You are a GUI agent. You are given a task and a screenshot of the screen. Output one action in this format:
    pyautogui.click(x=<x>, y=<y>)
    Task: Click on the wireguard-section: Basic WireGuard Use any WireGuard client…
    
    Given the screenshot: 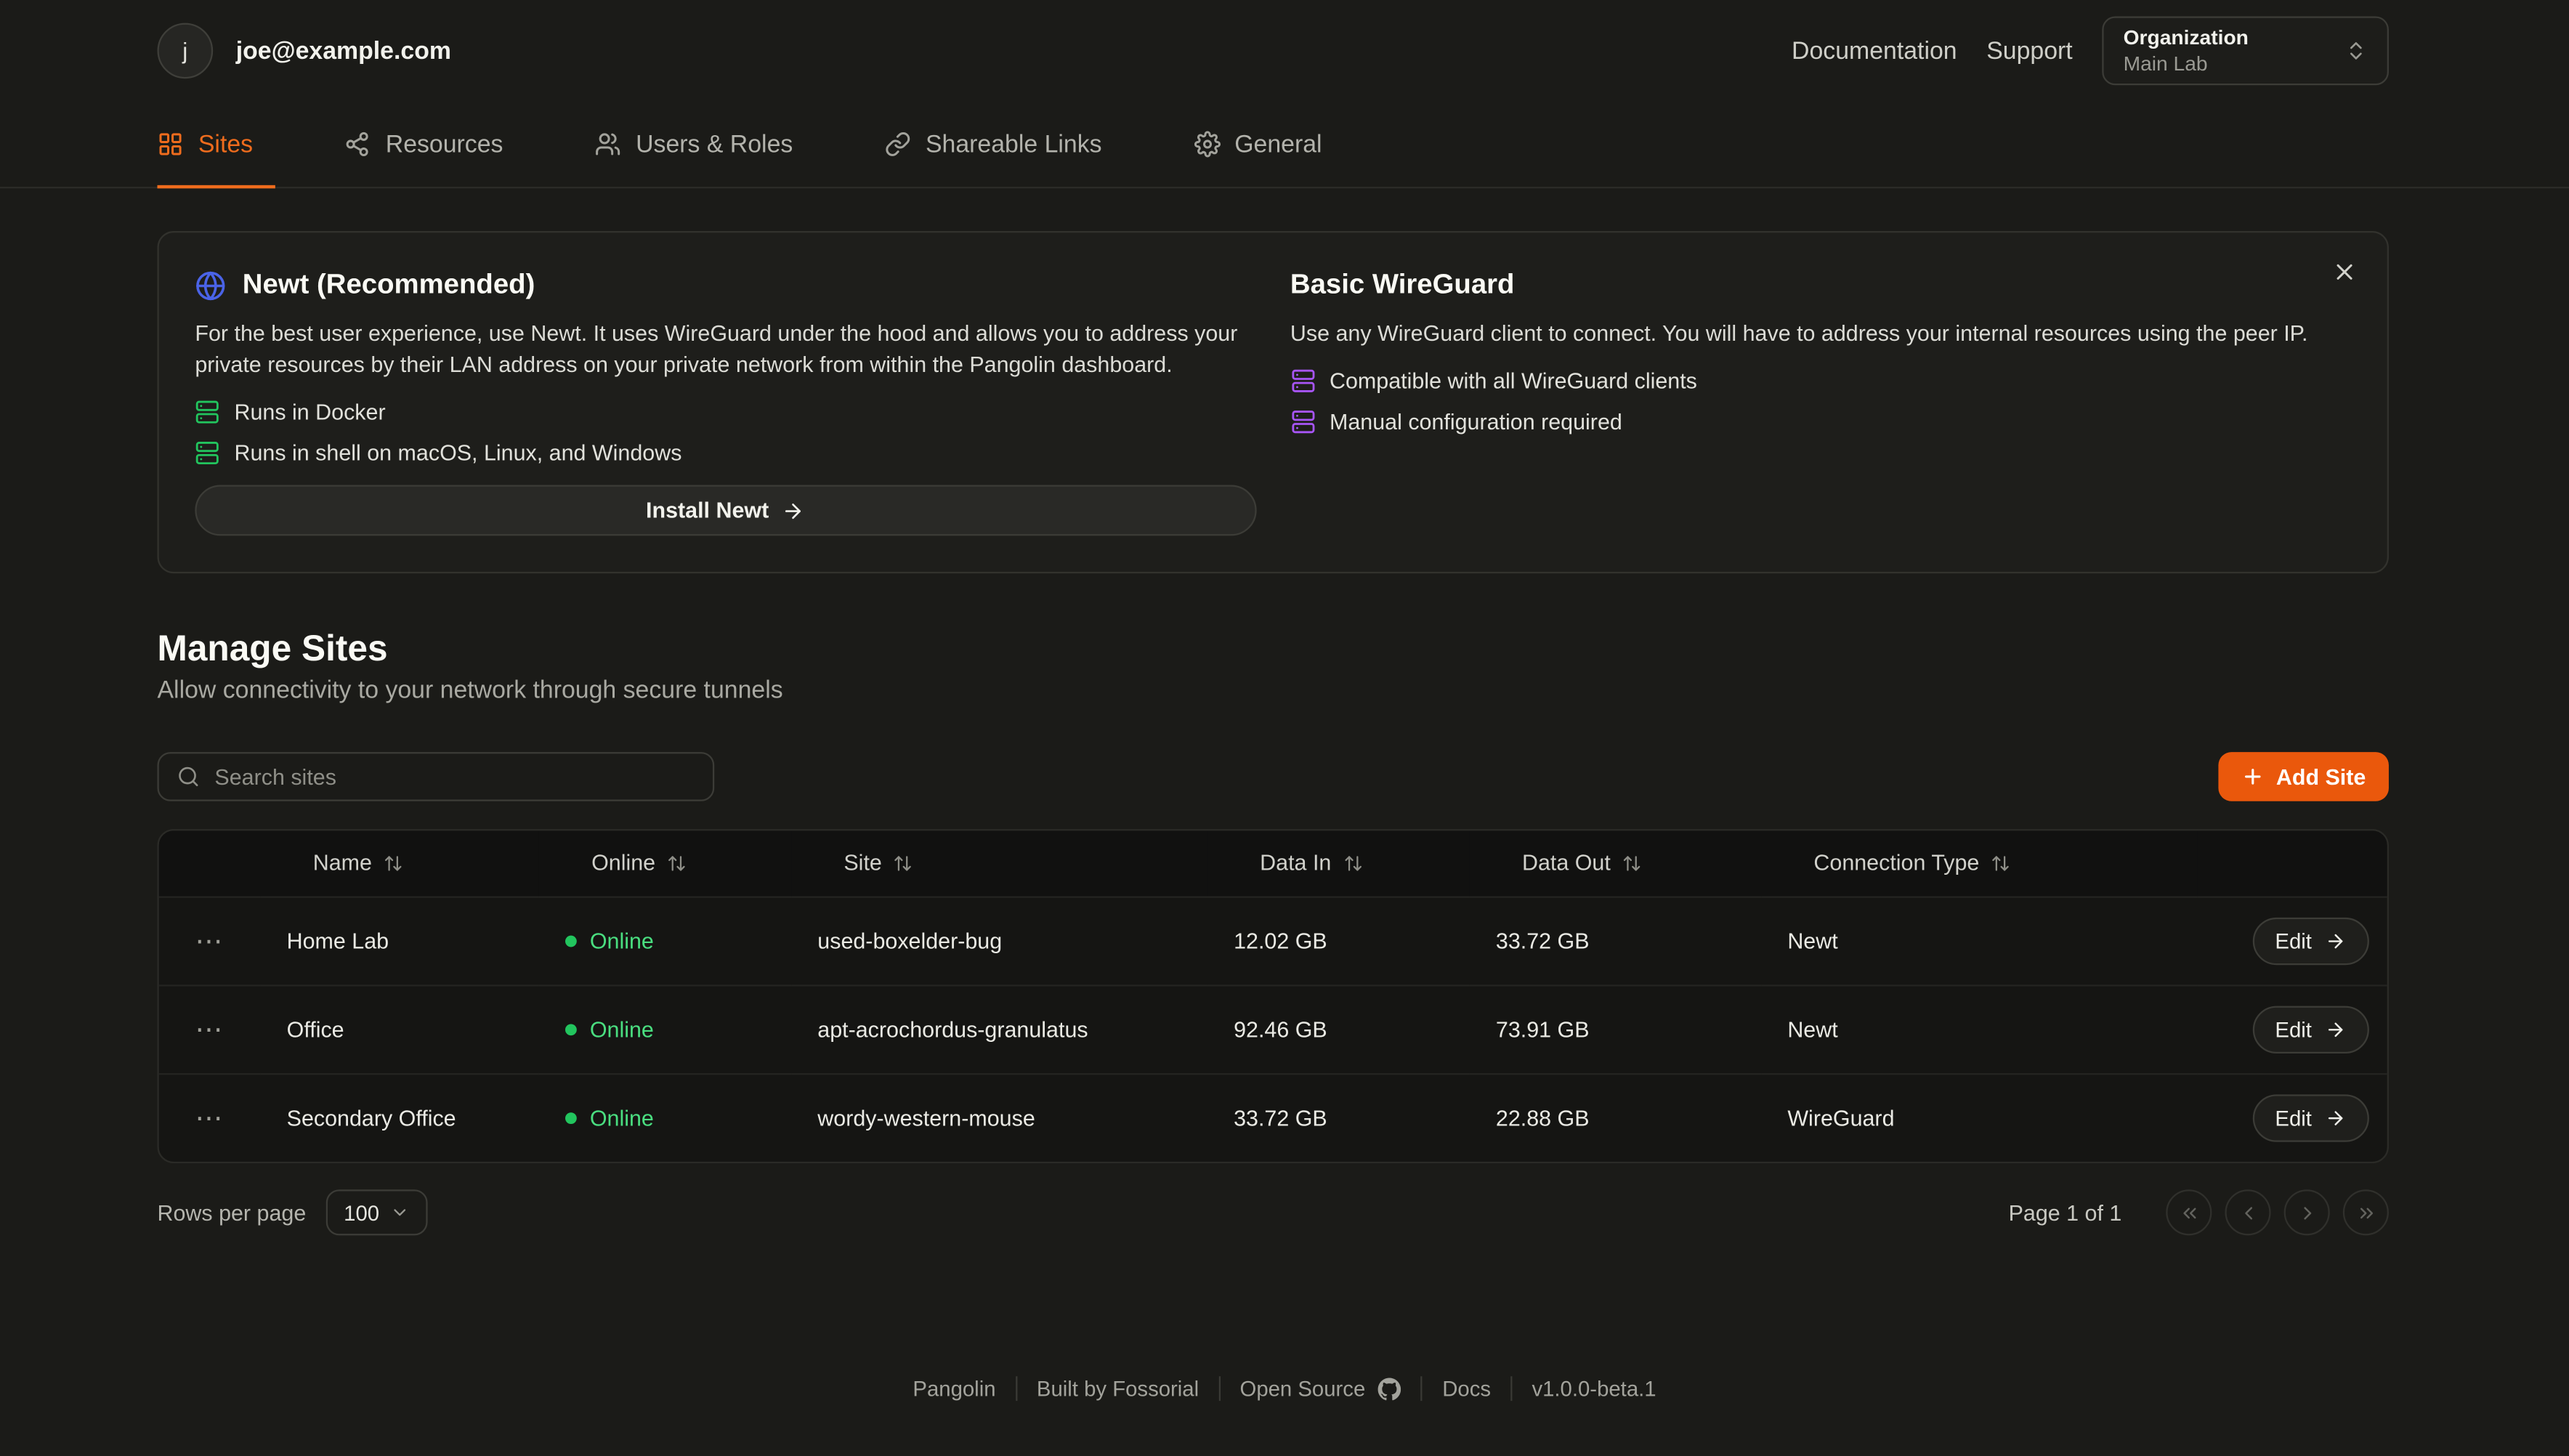 What is the action you would take?
    pyautogui.click(x=1820, y=402)
    